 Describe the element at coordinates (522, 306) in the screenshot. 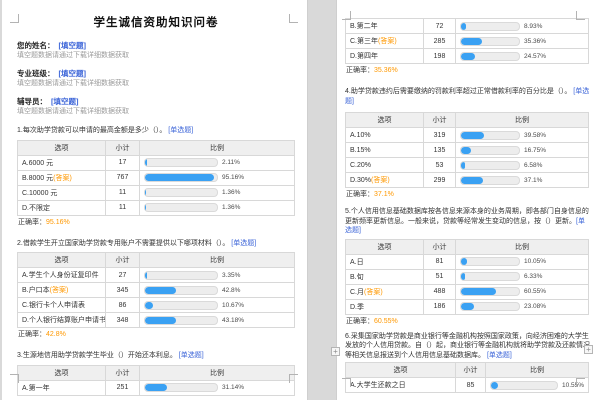

I see `ratio-cell: 23.08%` at that location.